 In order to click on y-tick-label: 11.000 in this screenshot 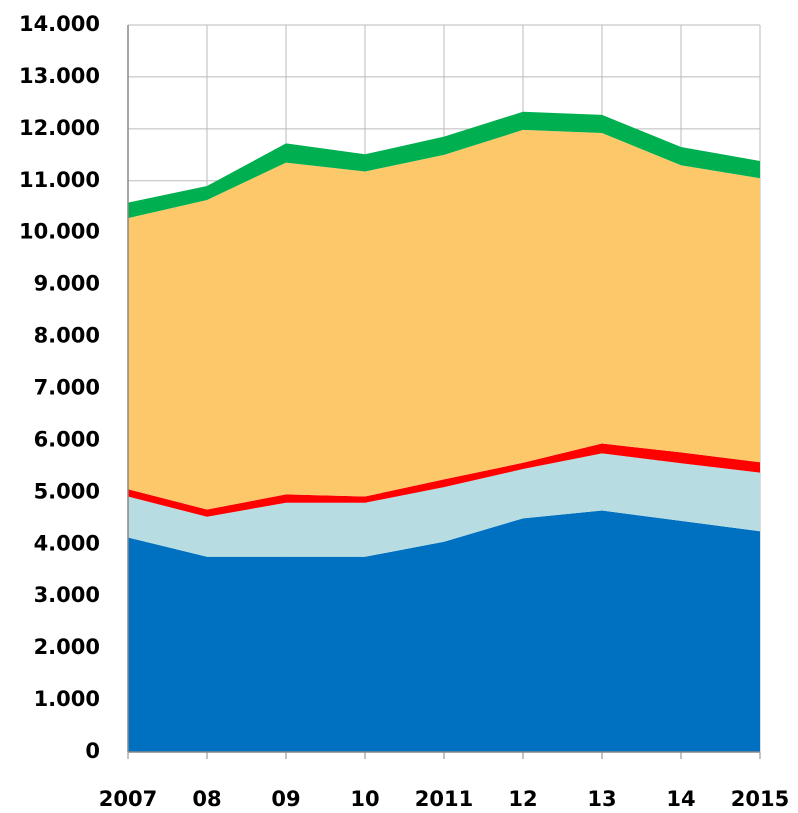, I will do `click(59, 180)`.